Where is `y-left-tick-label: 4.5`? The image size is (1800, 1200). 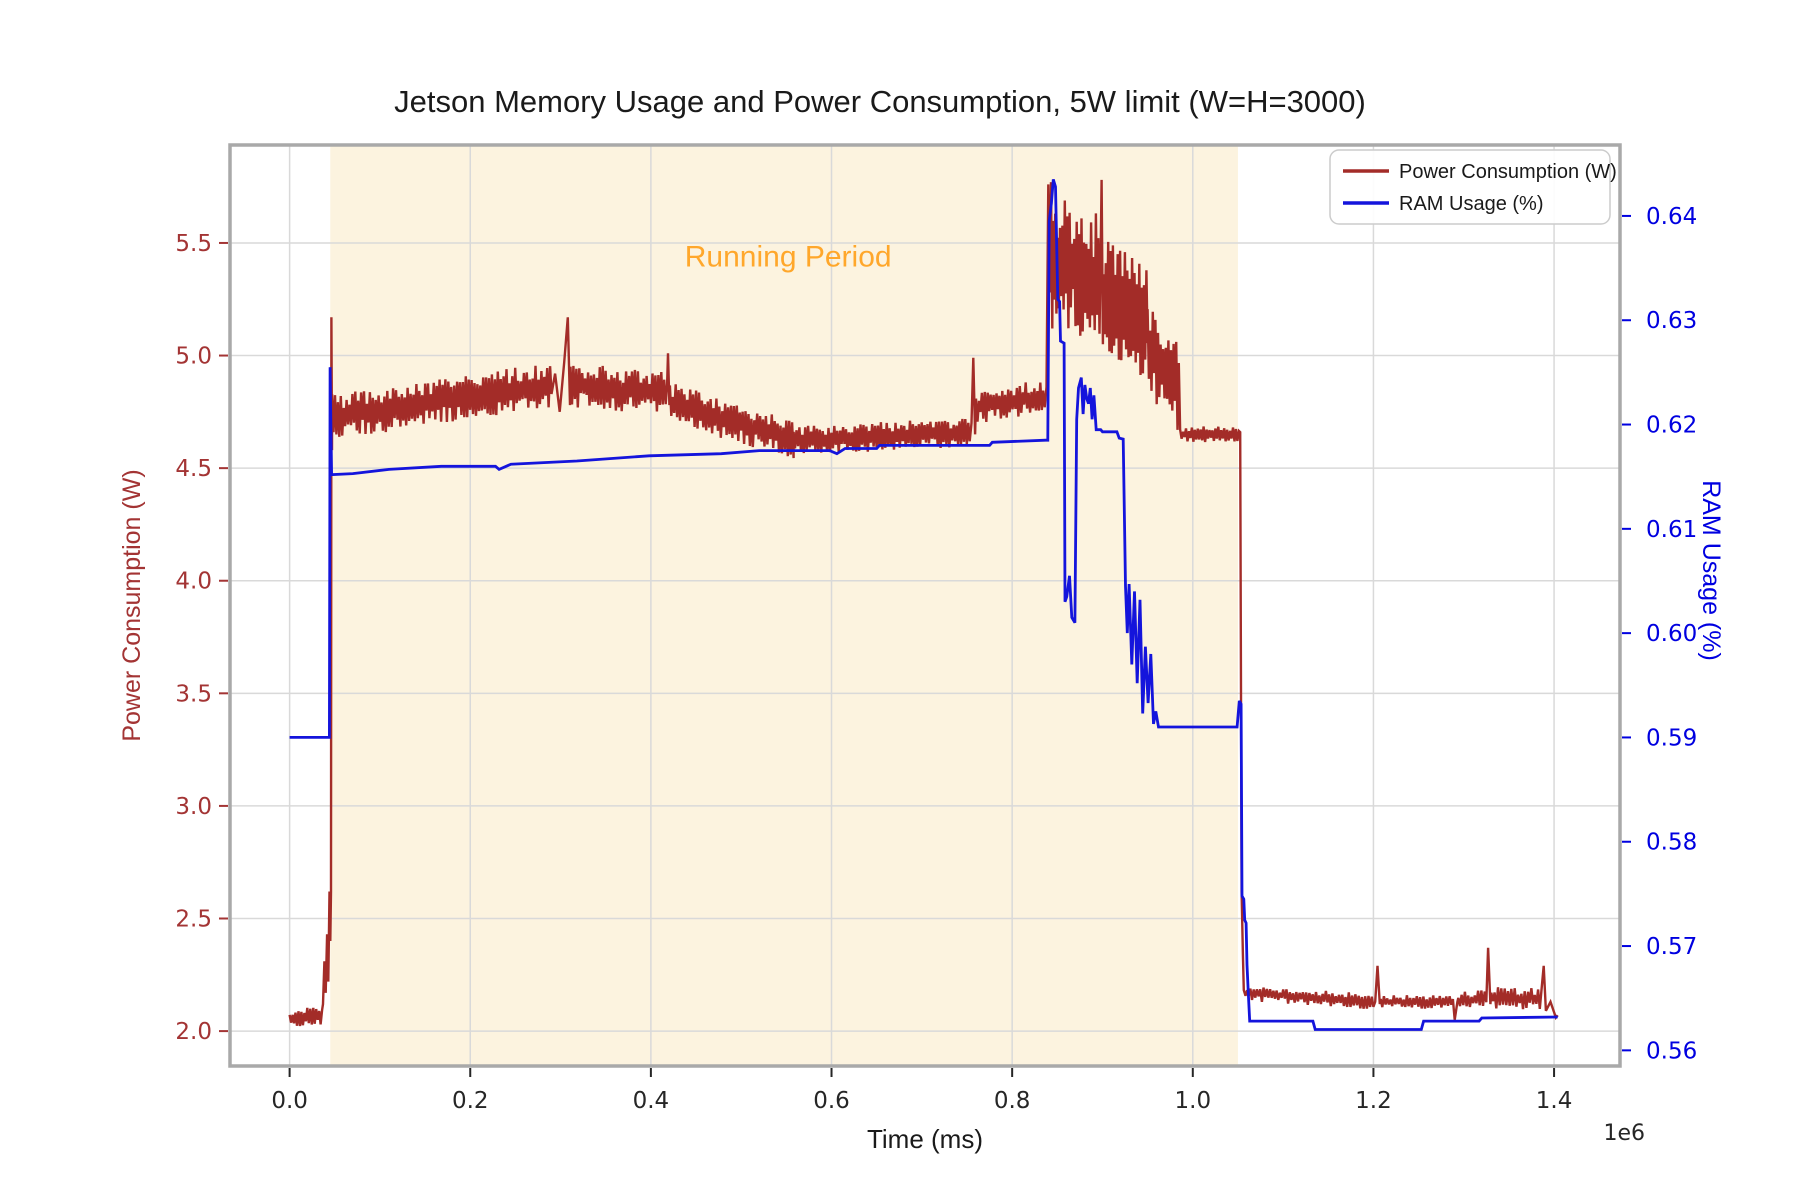
y-left-tick-label: 4.5 is located at coordinates (193, 469).